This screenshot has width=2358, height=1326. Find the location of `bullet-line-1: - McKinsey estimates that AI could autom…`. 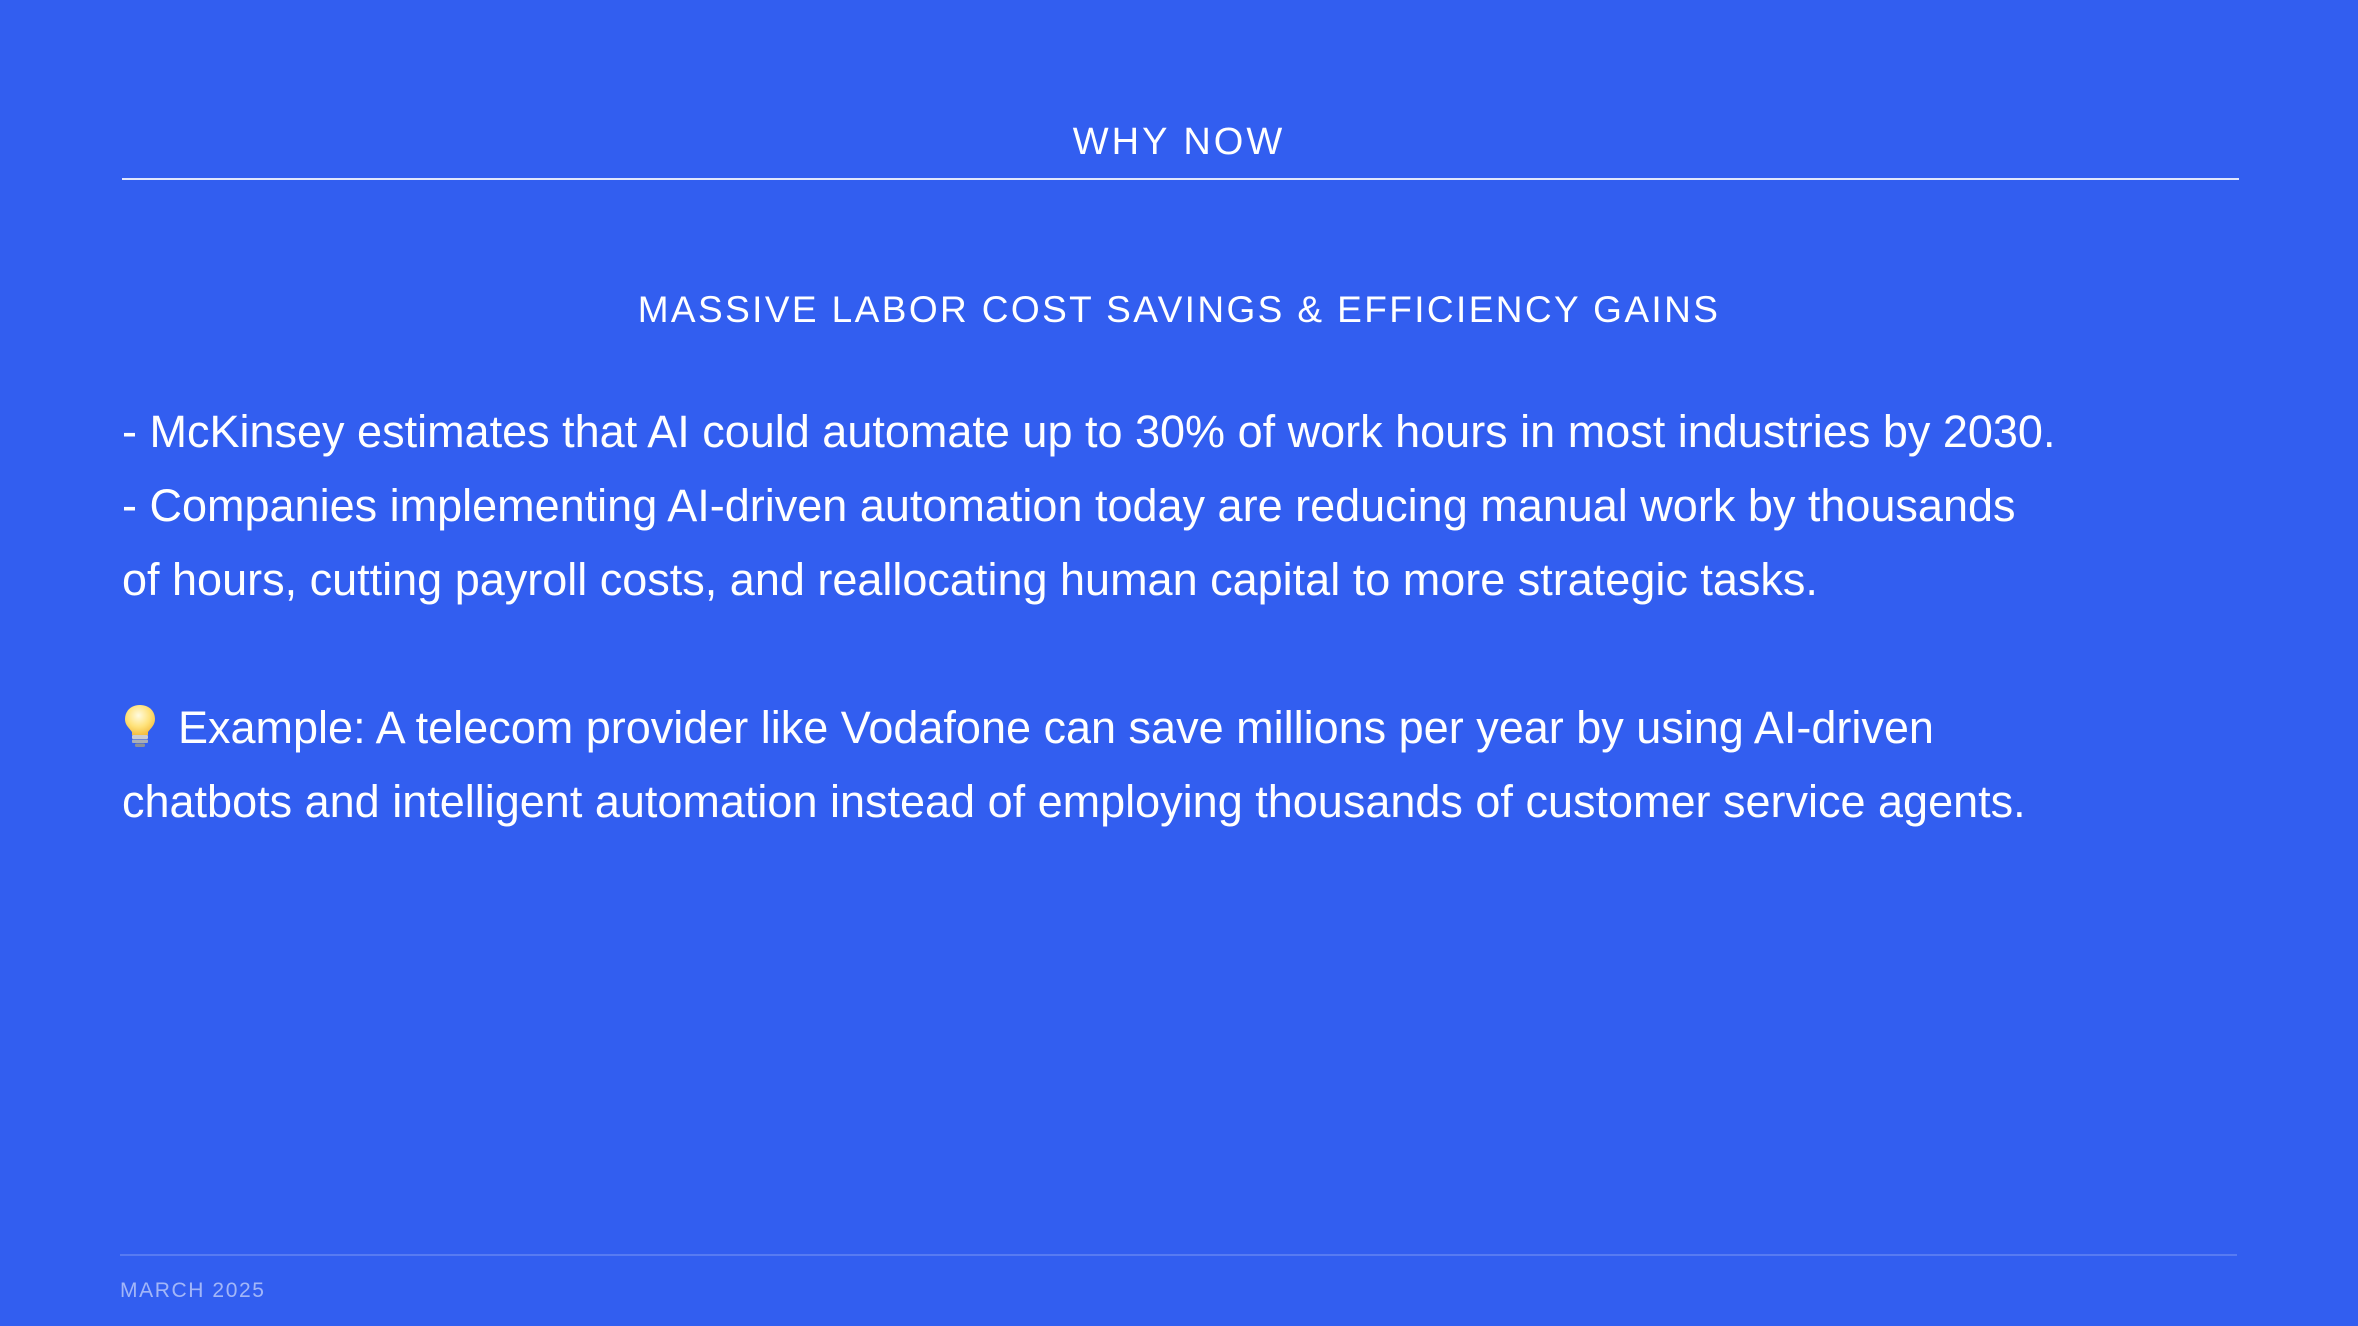

bullet-line-1: - McKinsey estimates that AI could autom… is located at coordinates (1192, 432).